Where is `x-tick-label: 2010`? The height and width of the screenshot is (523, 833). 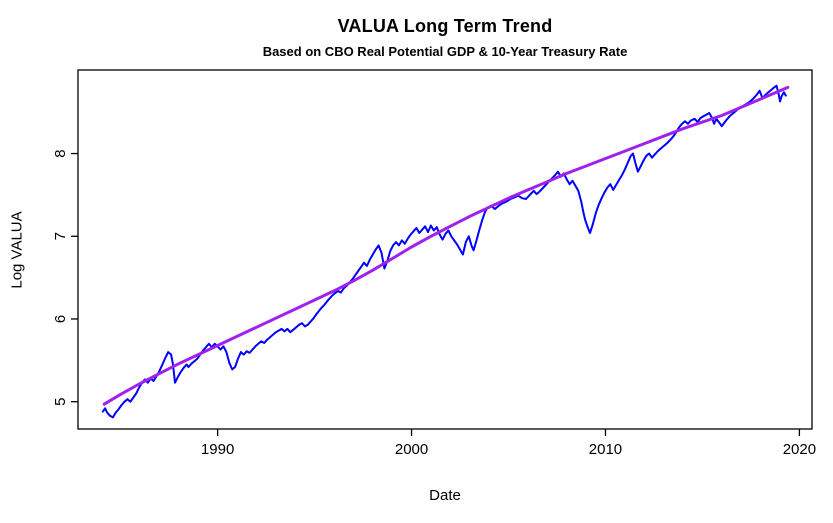
x-tick-label: 2010 is located at coordinates (605, 449).